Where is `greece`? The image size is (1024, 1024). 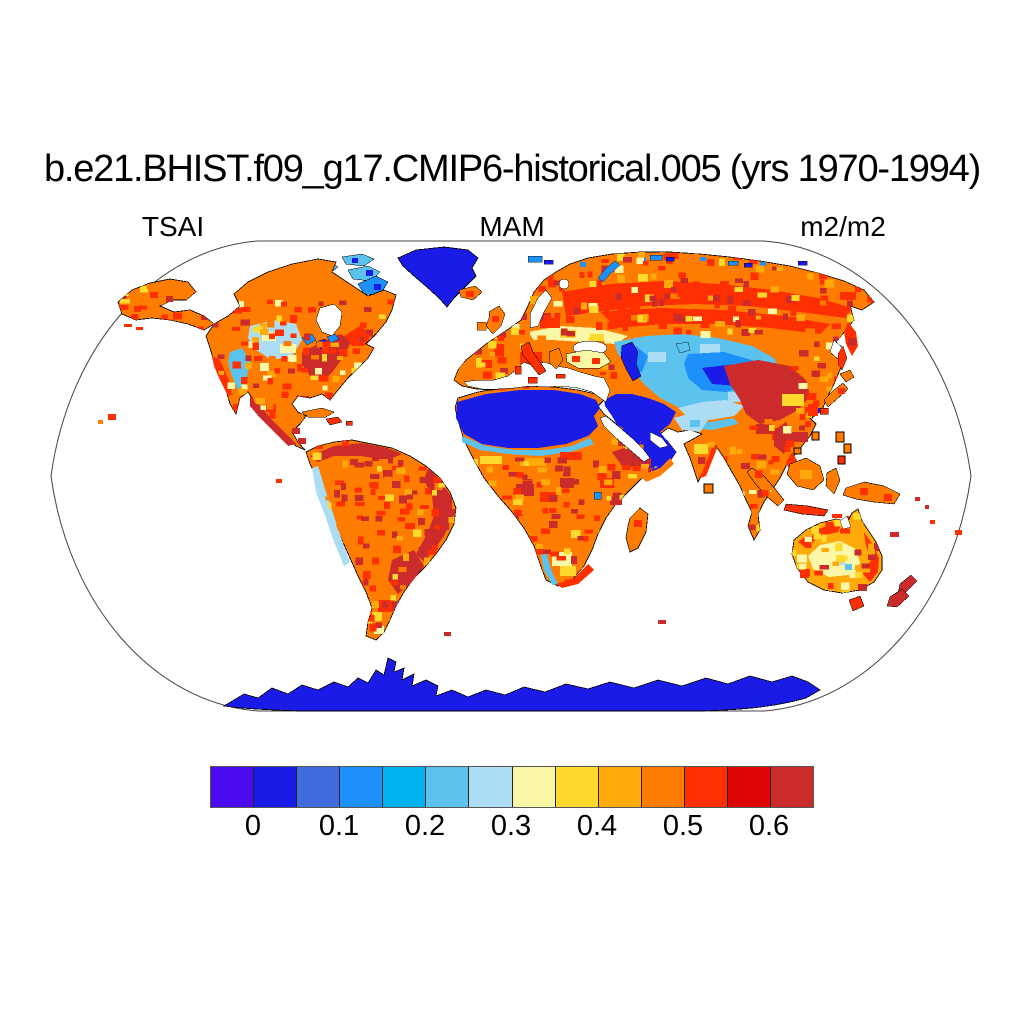
greece is located at coordinates (556, 358).